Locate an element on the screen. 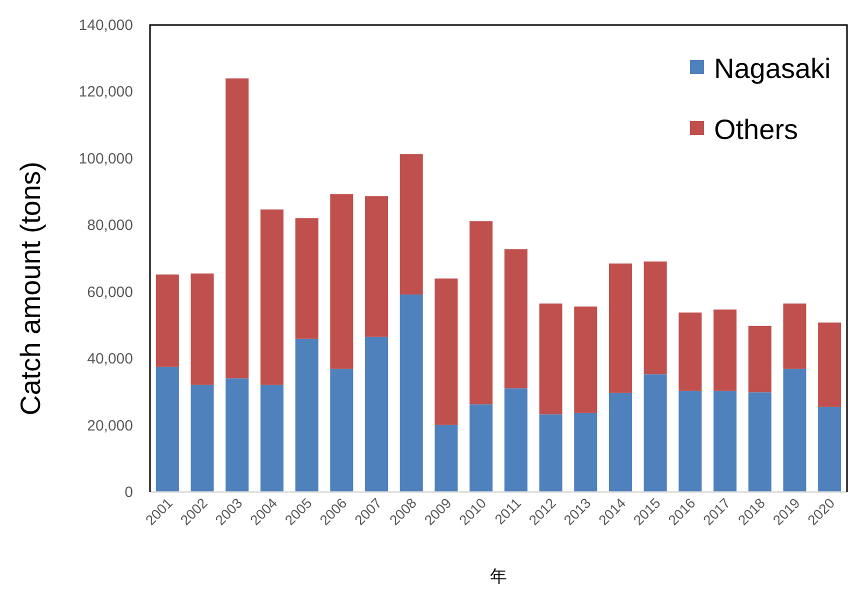 This screenshot has width=865, height=605. x-axis-title: 年 is located at coordinates (498, 576).